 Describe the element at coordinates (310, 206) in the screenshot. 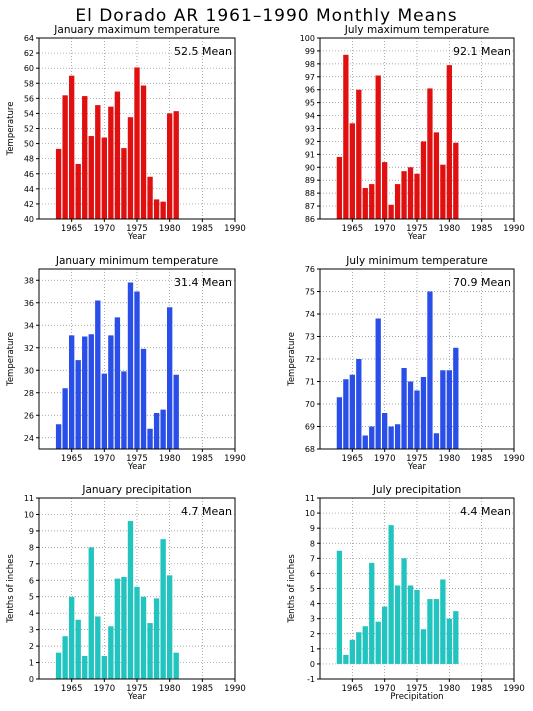

I see `y-tick-label: 87` at that location.